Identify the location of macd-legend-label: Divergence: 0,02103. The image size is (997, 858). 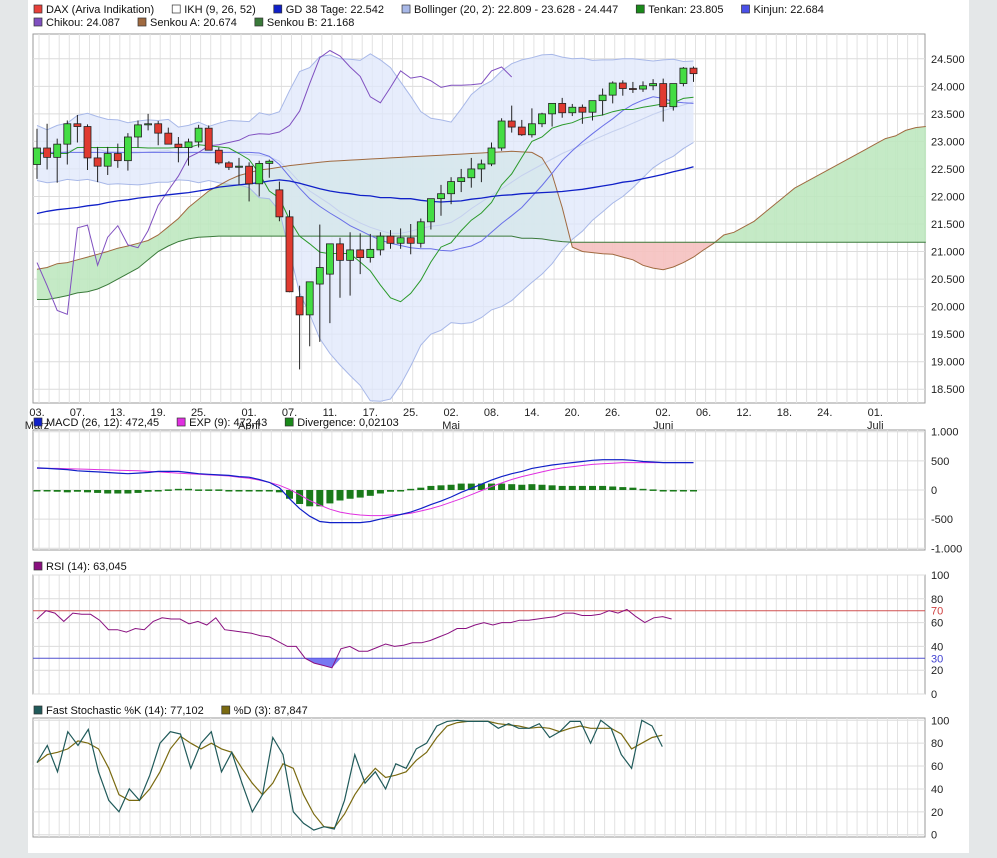
(348, 423).